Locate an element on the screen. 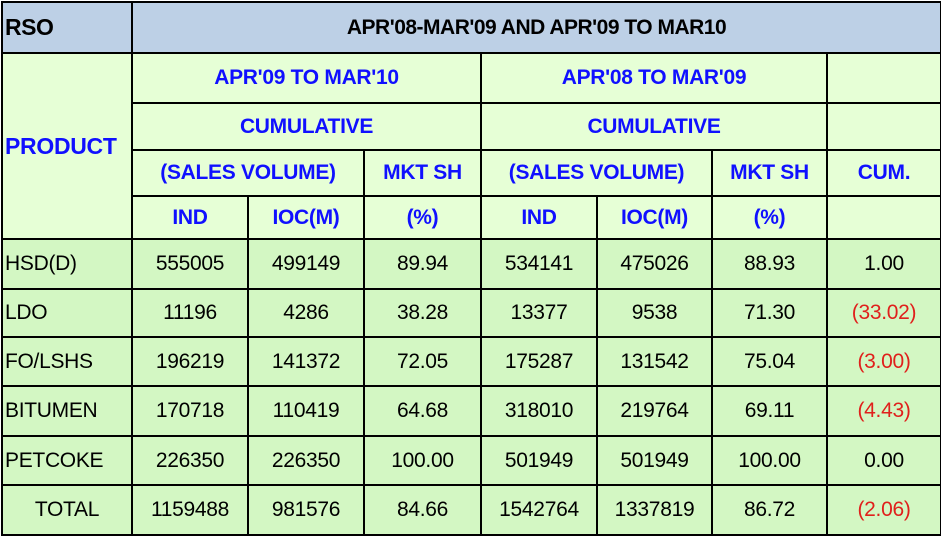 This screenshot has height=540, width=941. ind-previous-total: 1542764 is located at coordinates (539, 510).